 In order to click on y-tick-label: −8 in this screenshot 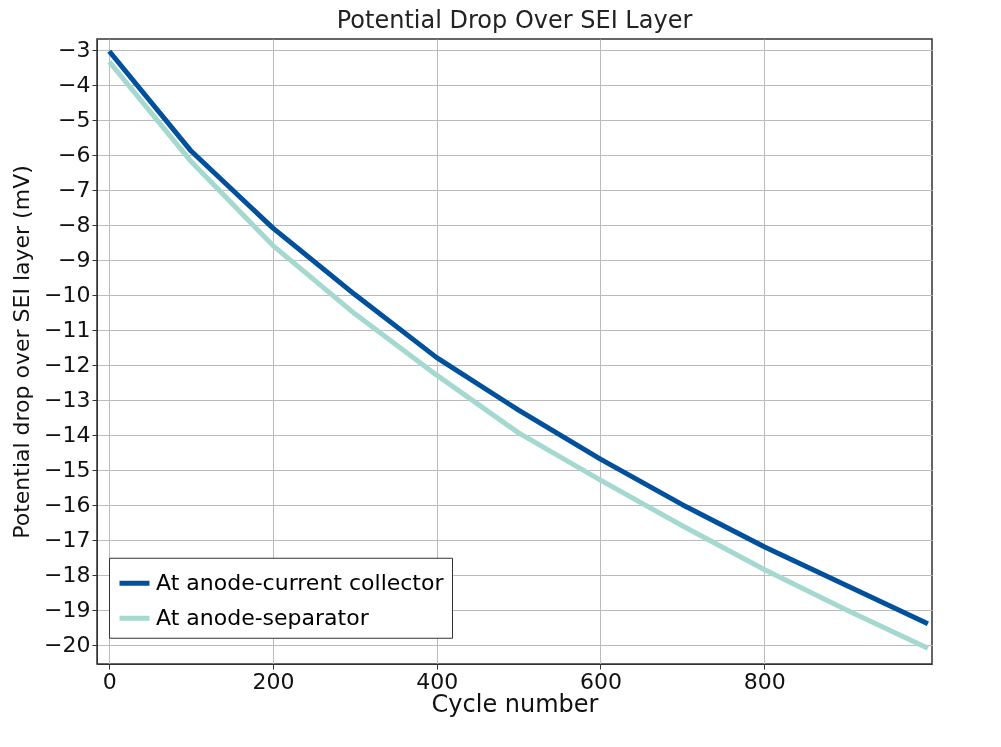, I will do `click(74, 225)`.